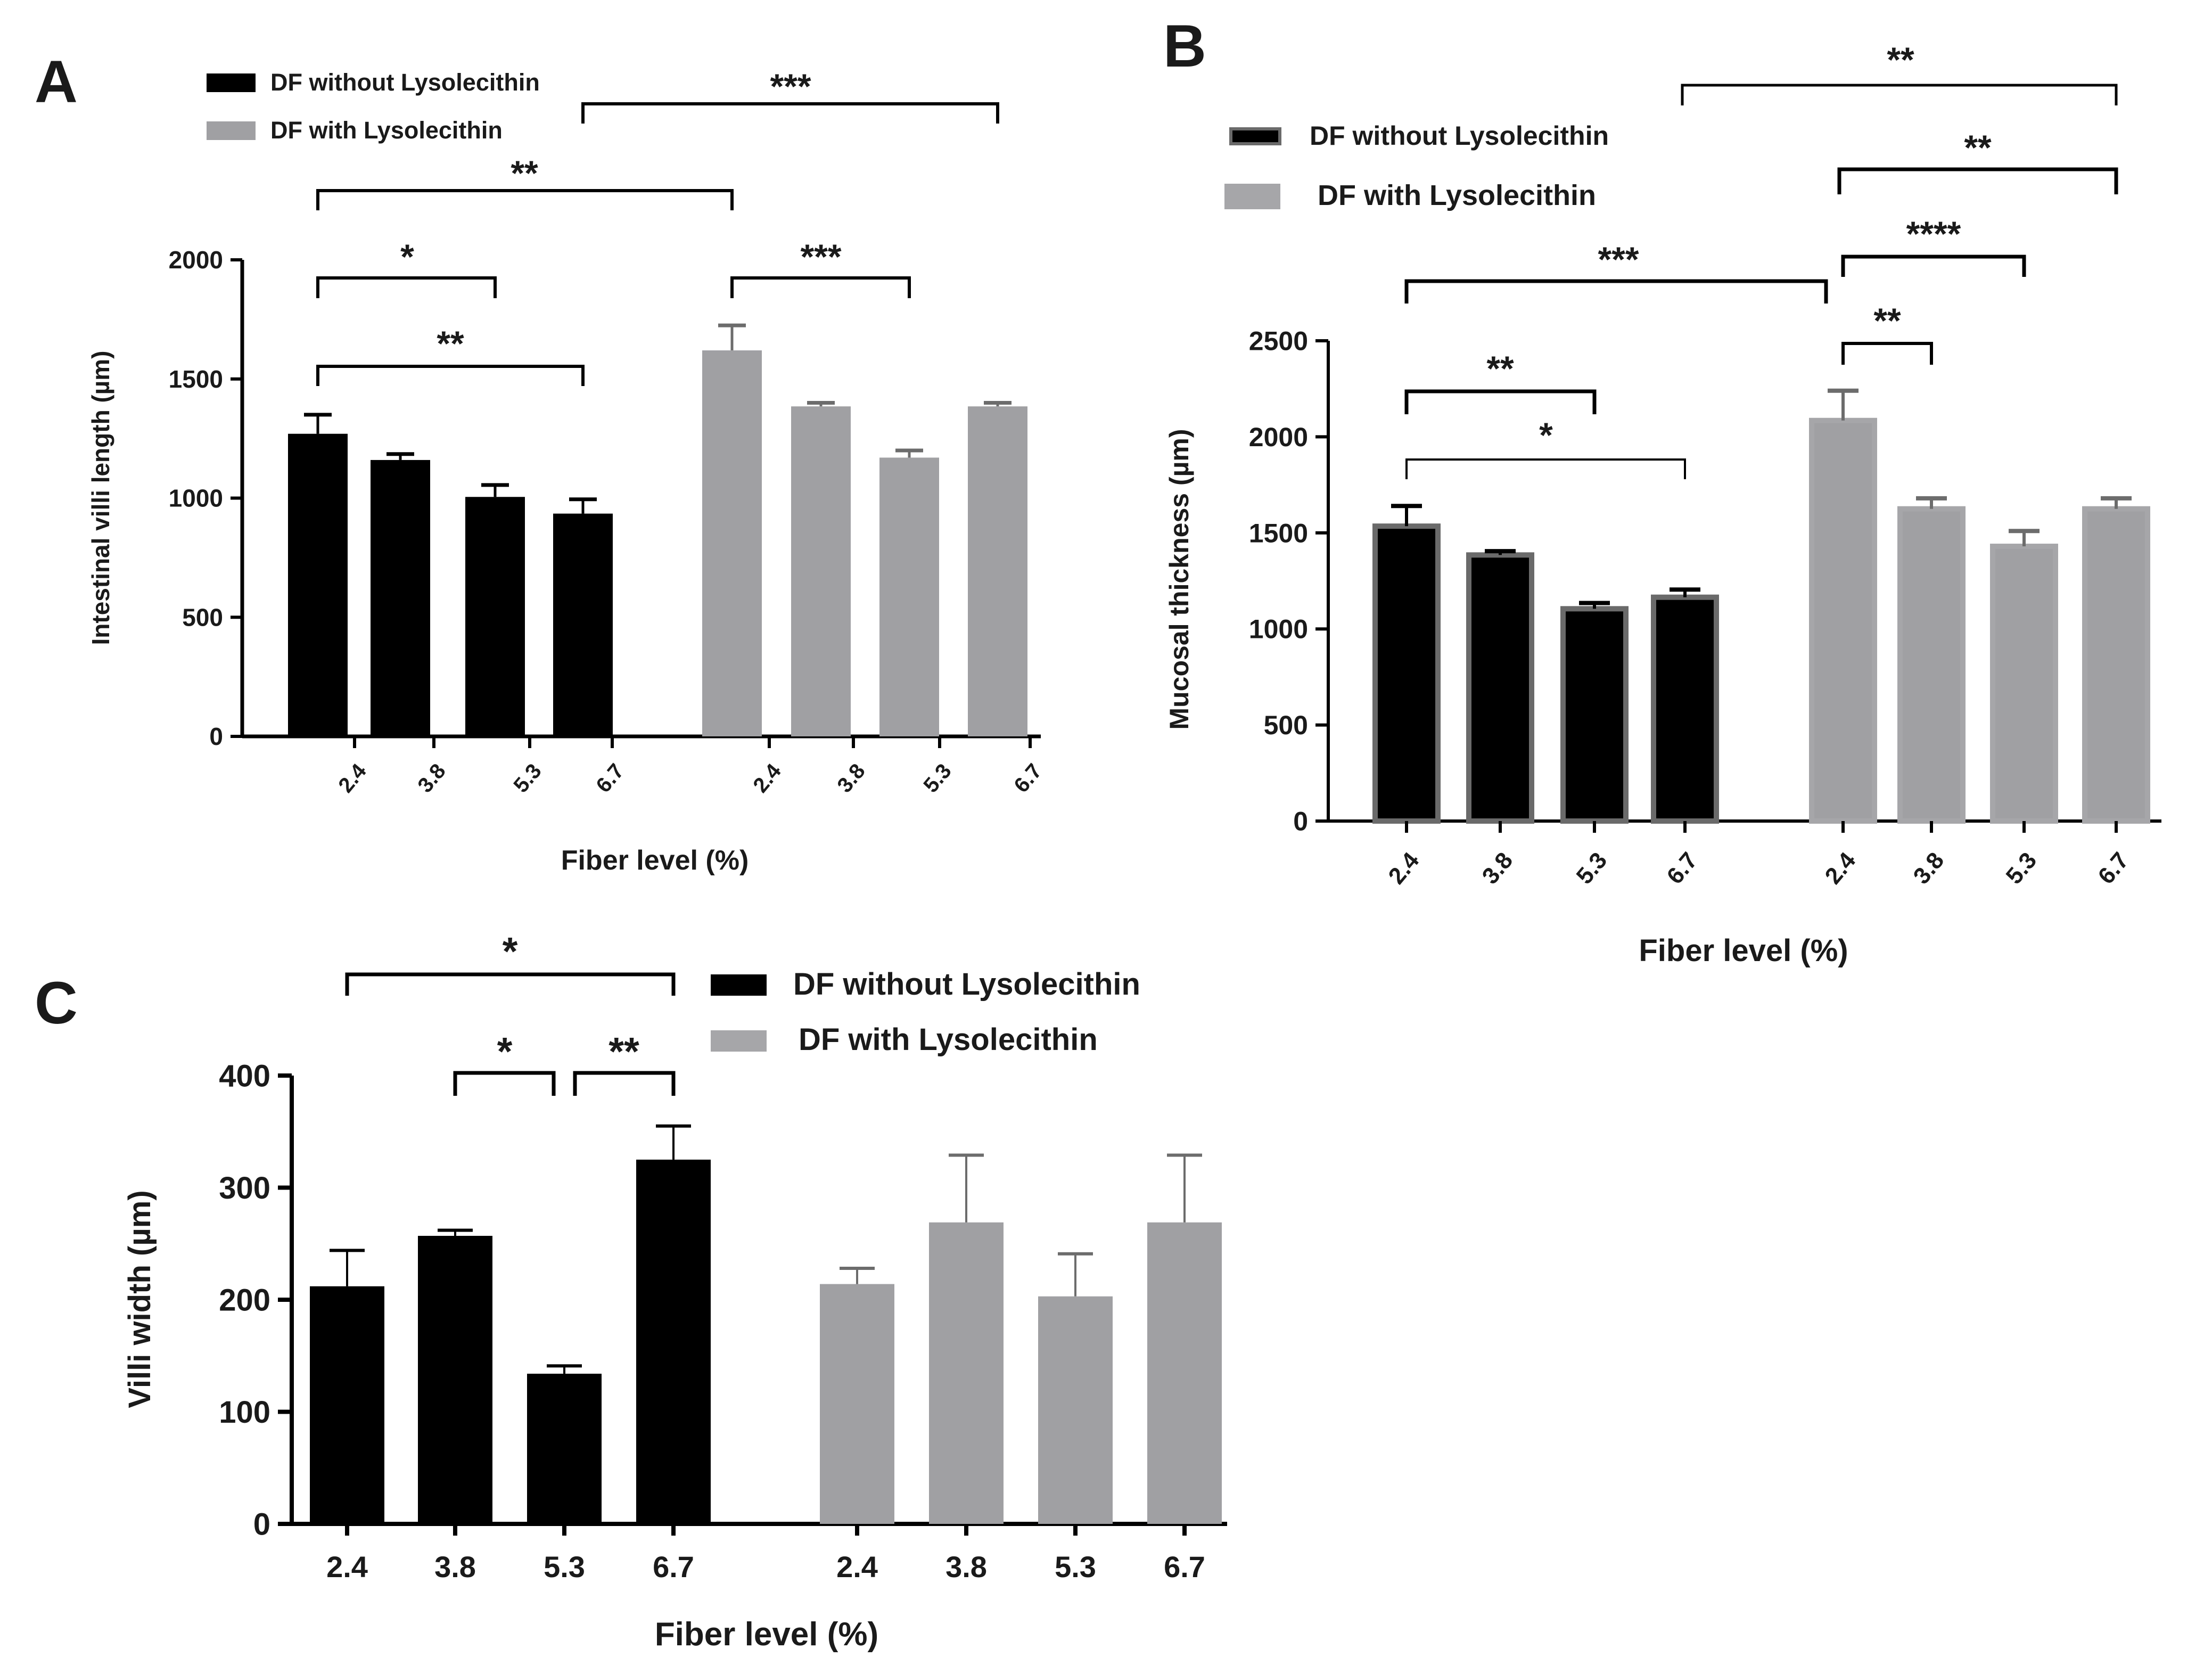 The image size is (2212, 1665). What do you see at coordinates (949, 1040) in the screenshot?
I see `legend-c-label-with: DF with Lysolecithin` at bounding box center [949, 1040].